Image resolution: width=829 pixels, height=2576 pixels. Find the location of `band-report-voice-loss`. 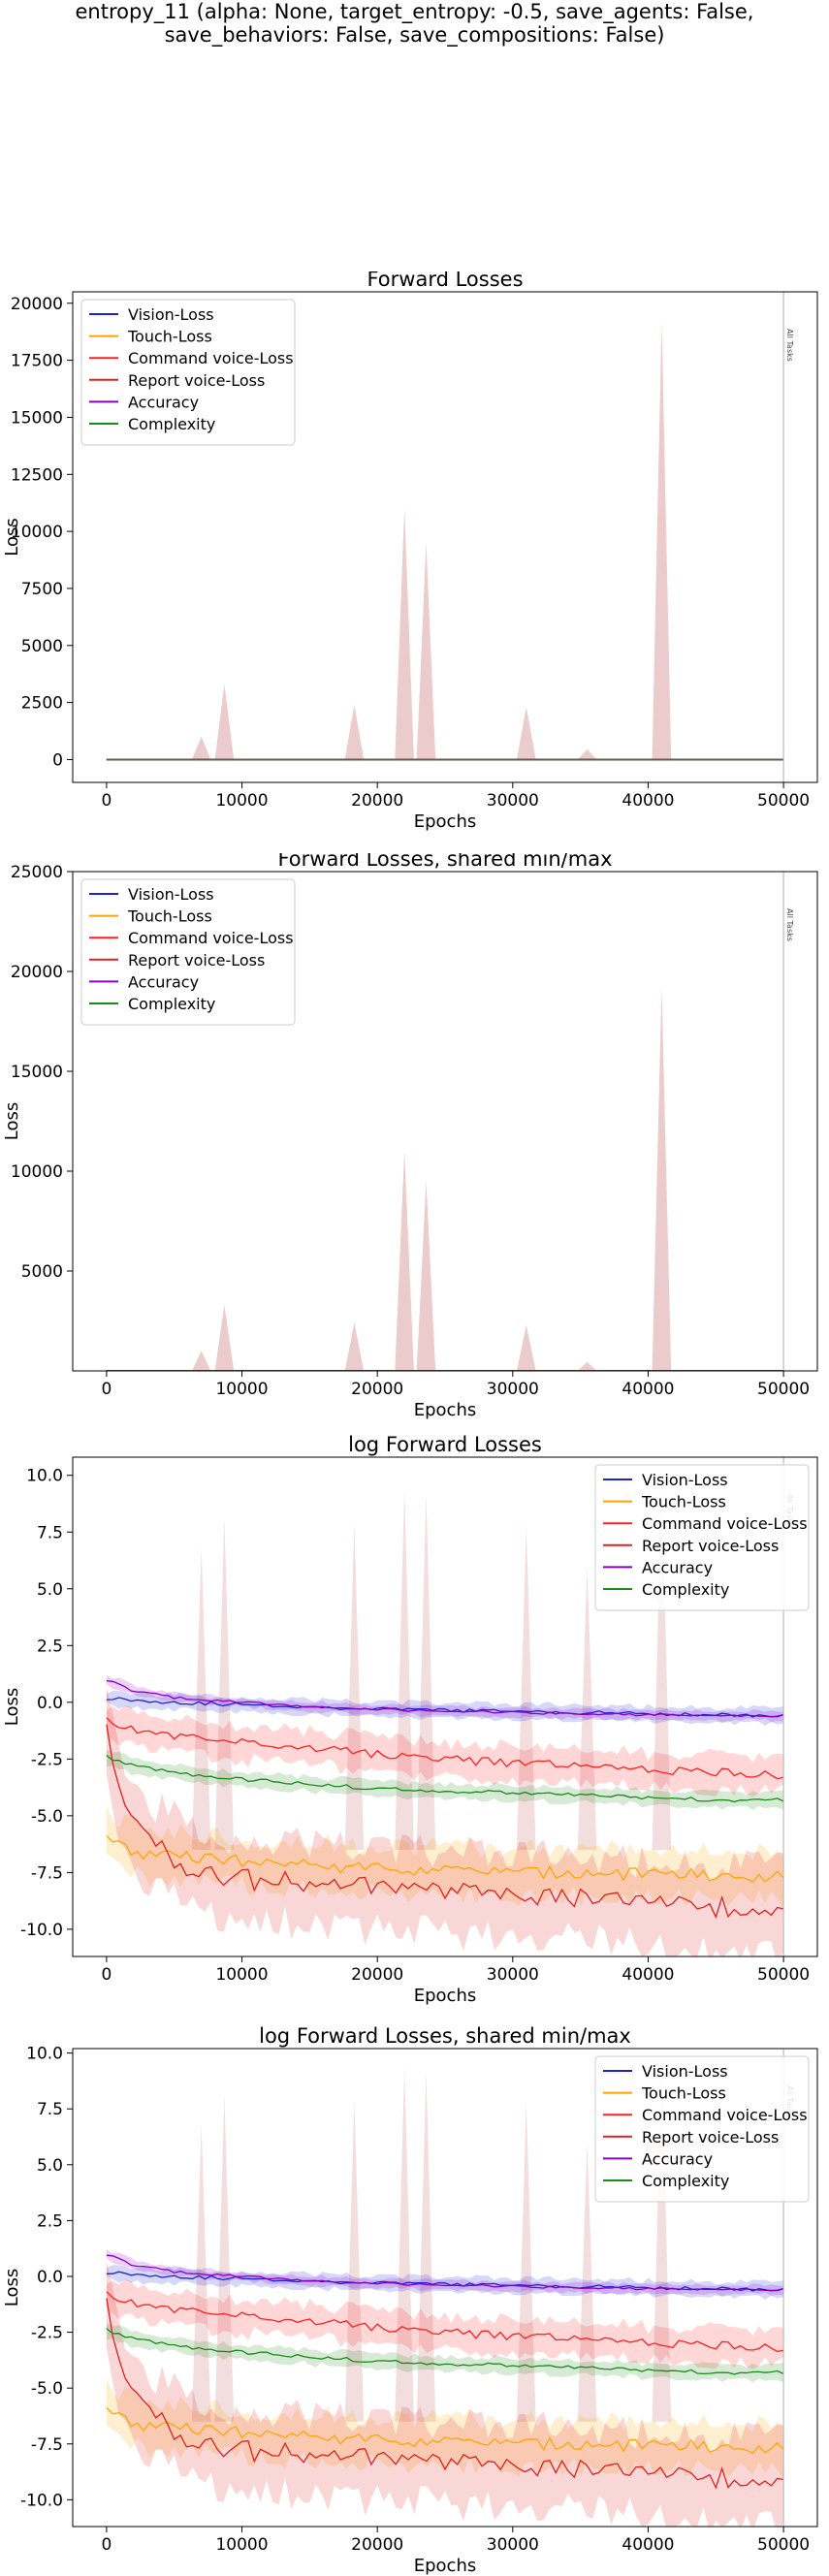

band-report-voice-loss is located at coordinates (445, 2394).